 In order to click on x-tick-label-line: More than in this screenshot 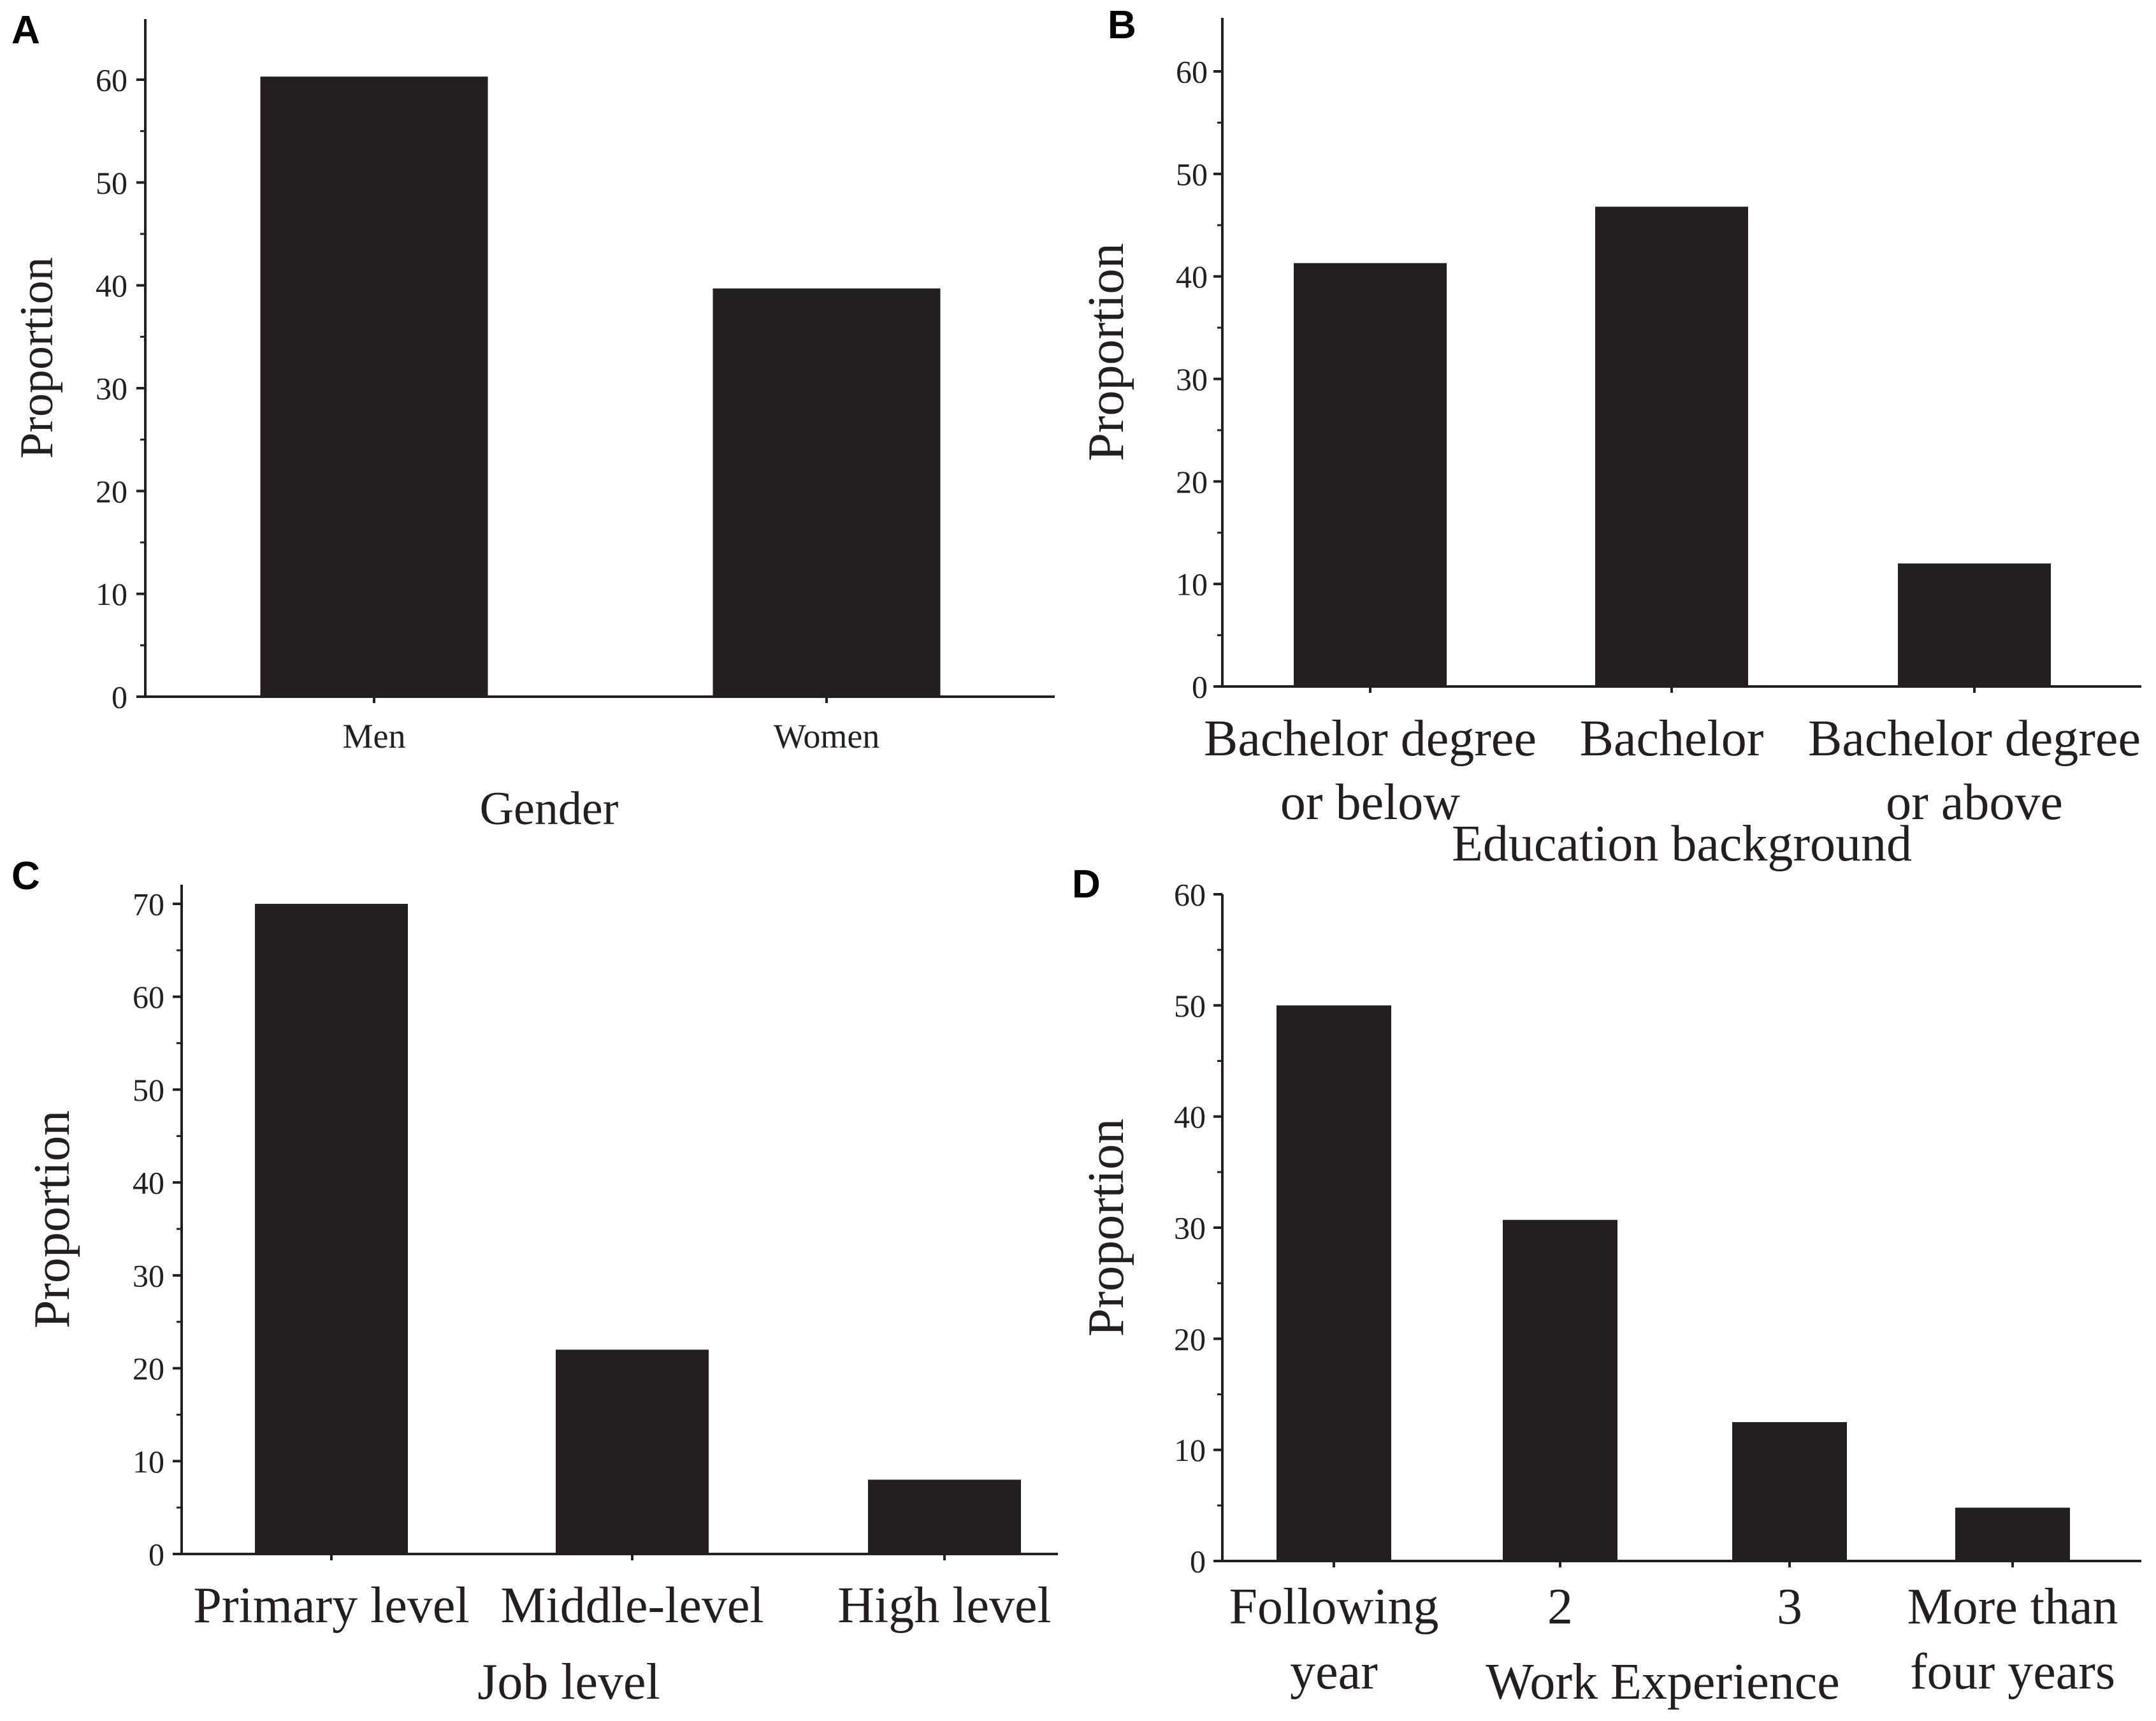, I will do `click(2013, 1607)`.